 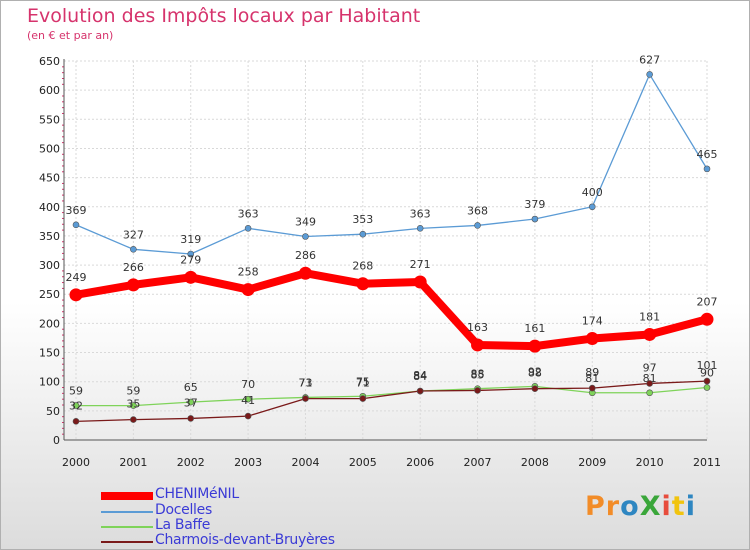 I want to click on data-label-la-baffe-2004: 73, so click(x=305, y=382).